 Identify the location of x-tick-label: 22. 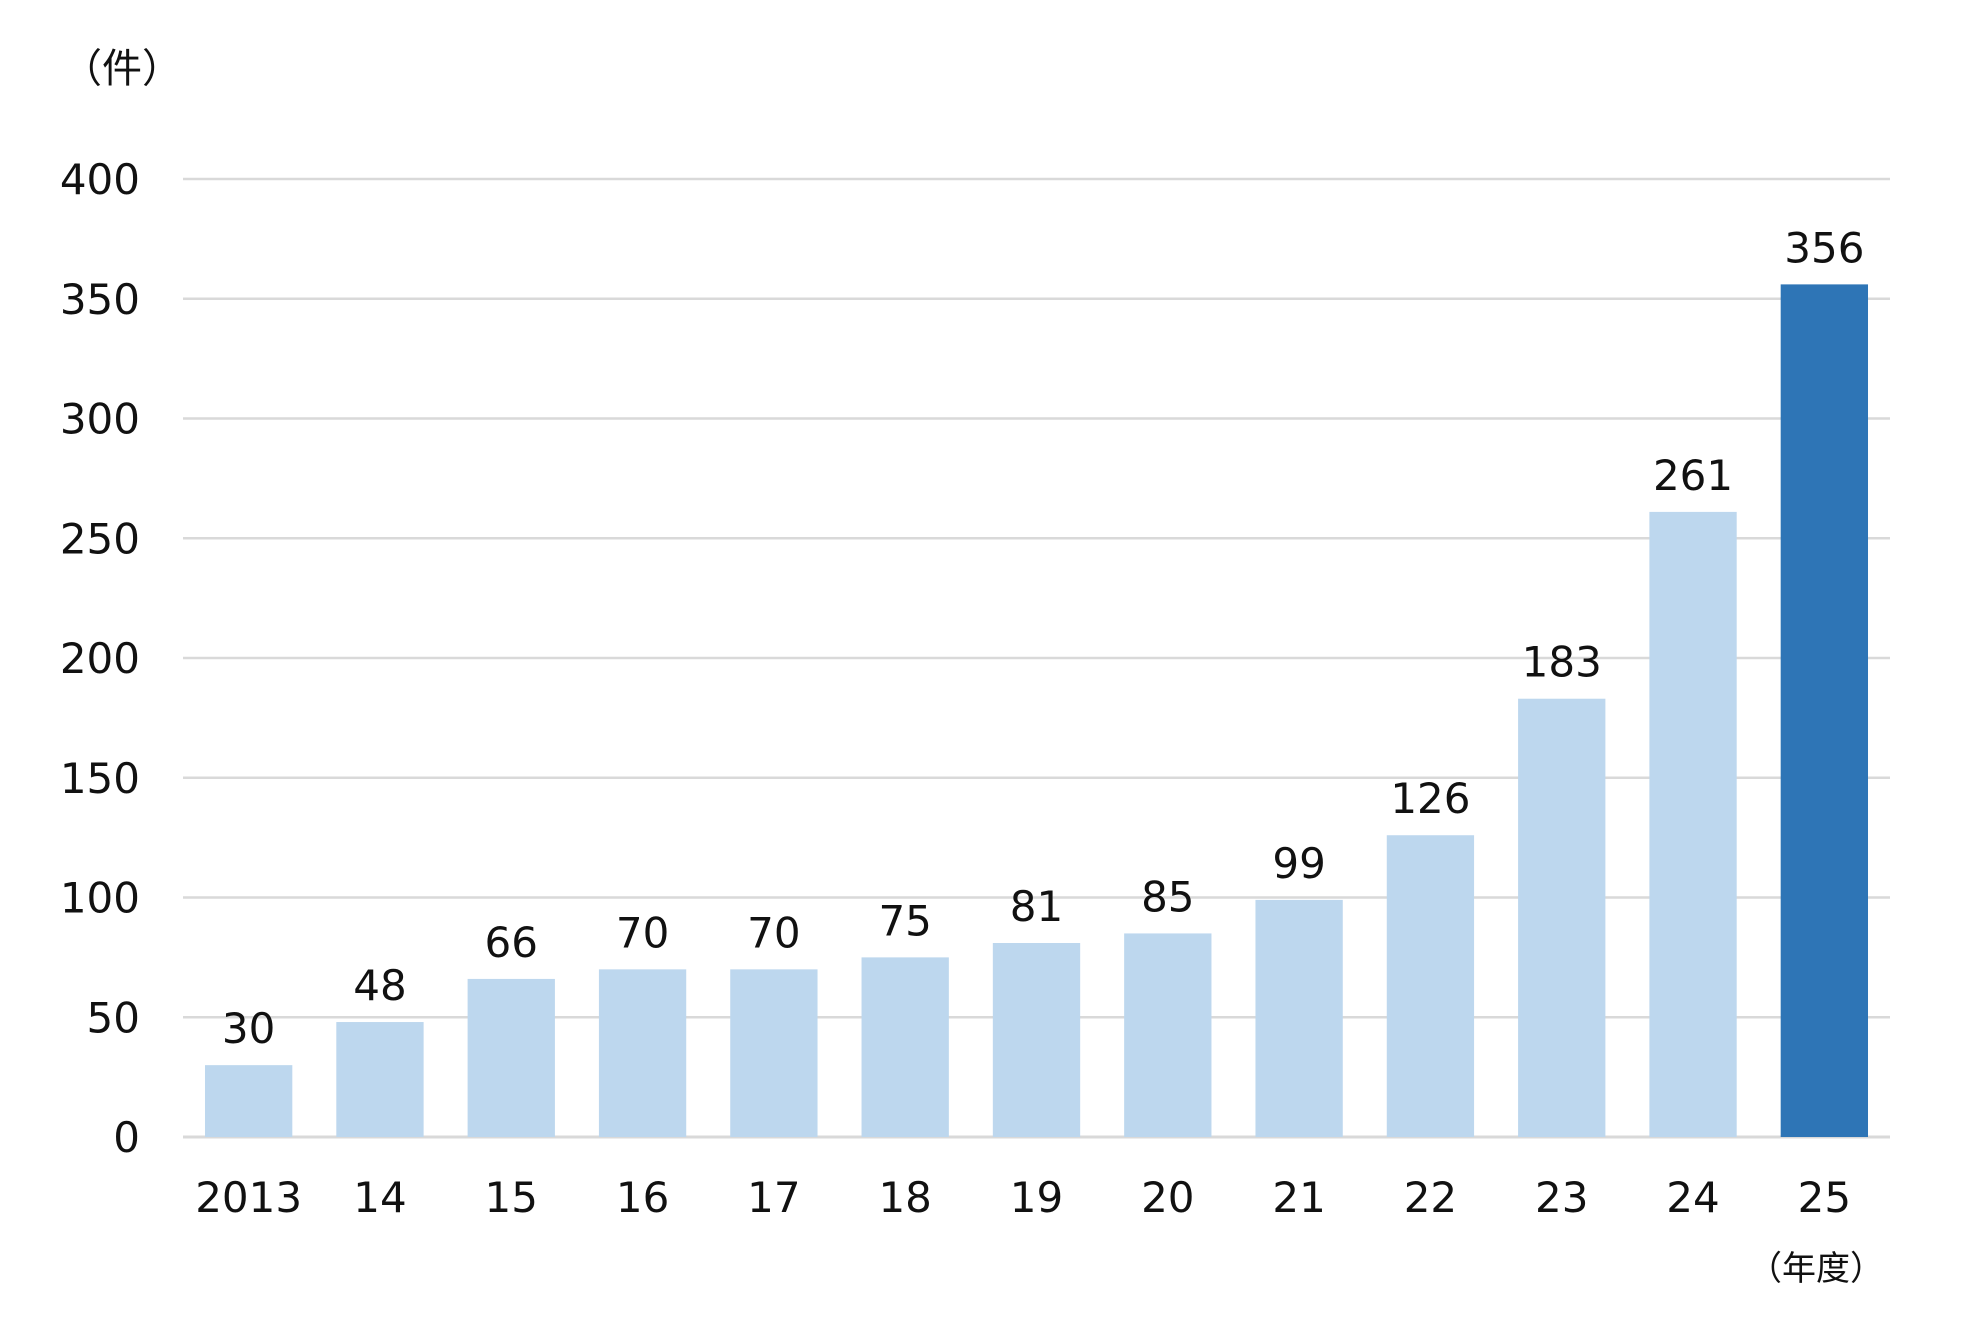
(1430, 1197).